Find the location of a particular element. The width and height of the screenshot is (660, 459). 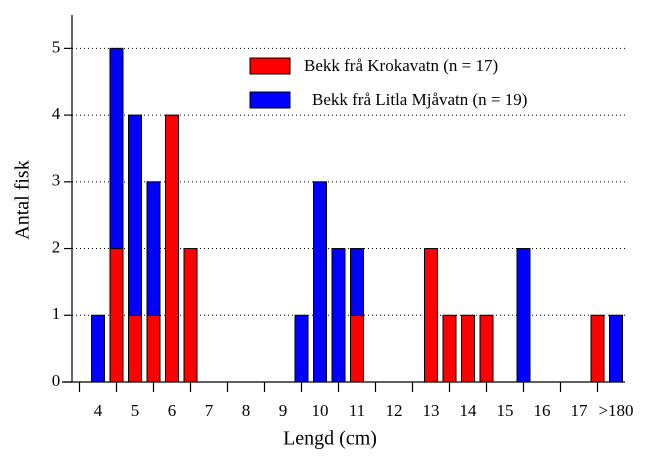

x-tick-label: 5 is located at coordinates (135, 410).